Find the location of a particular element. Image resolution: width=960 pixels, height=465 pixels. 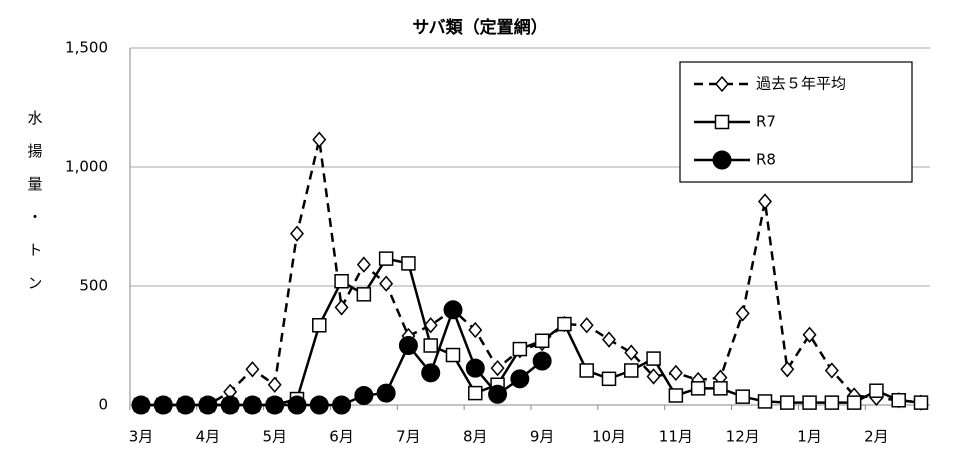

legend-label: R7 is located at coordinates (766, 122).